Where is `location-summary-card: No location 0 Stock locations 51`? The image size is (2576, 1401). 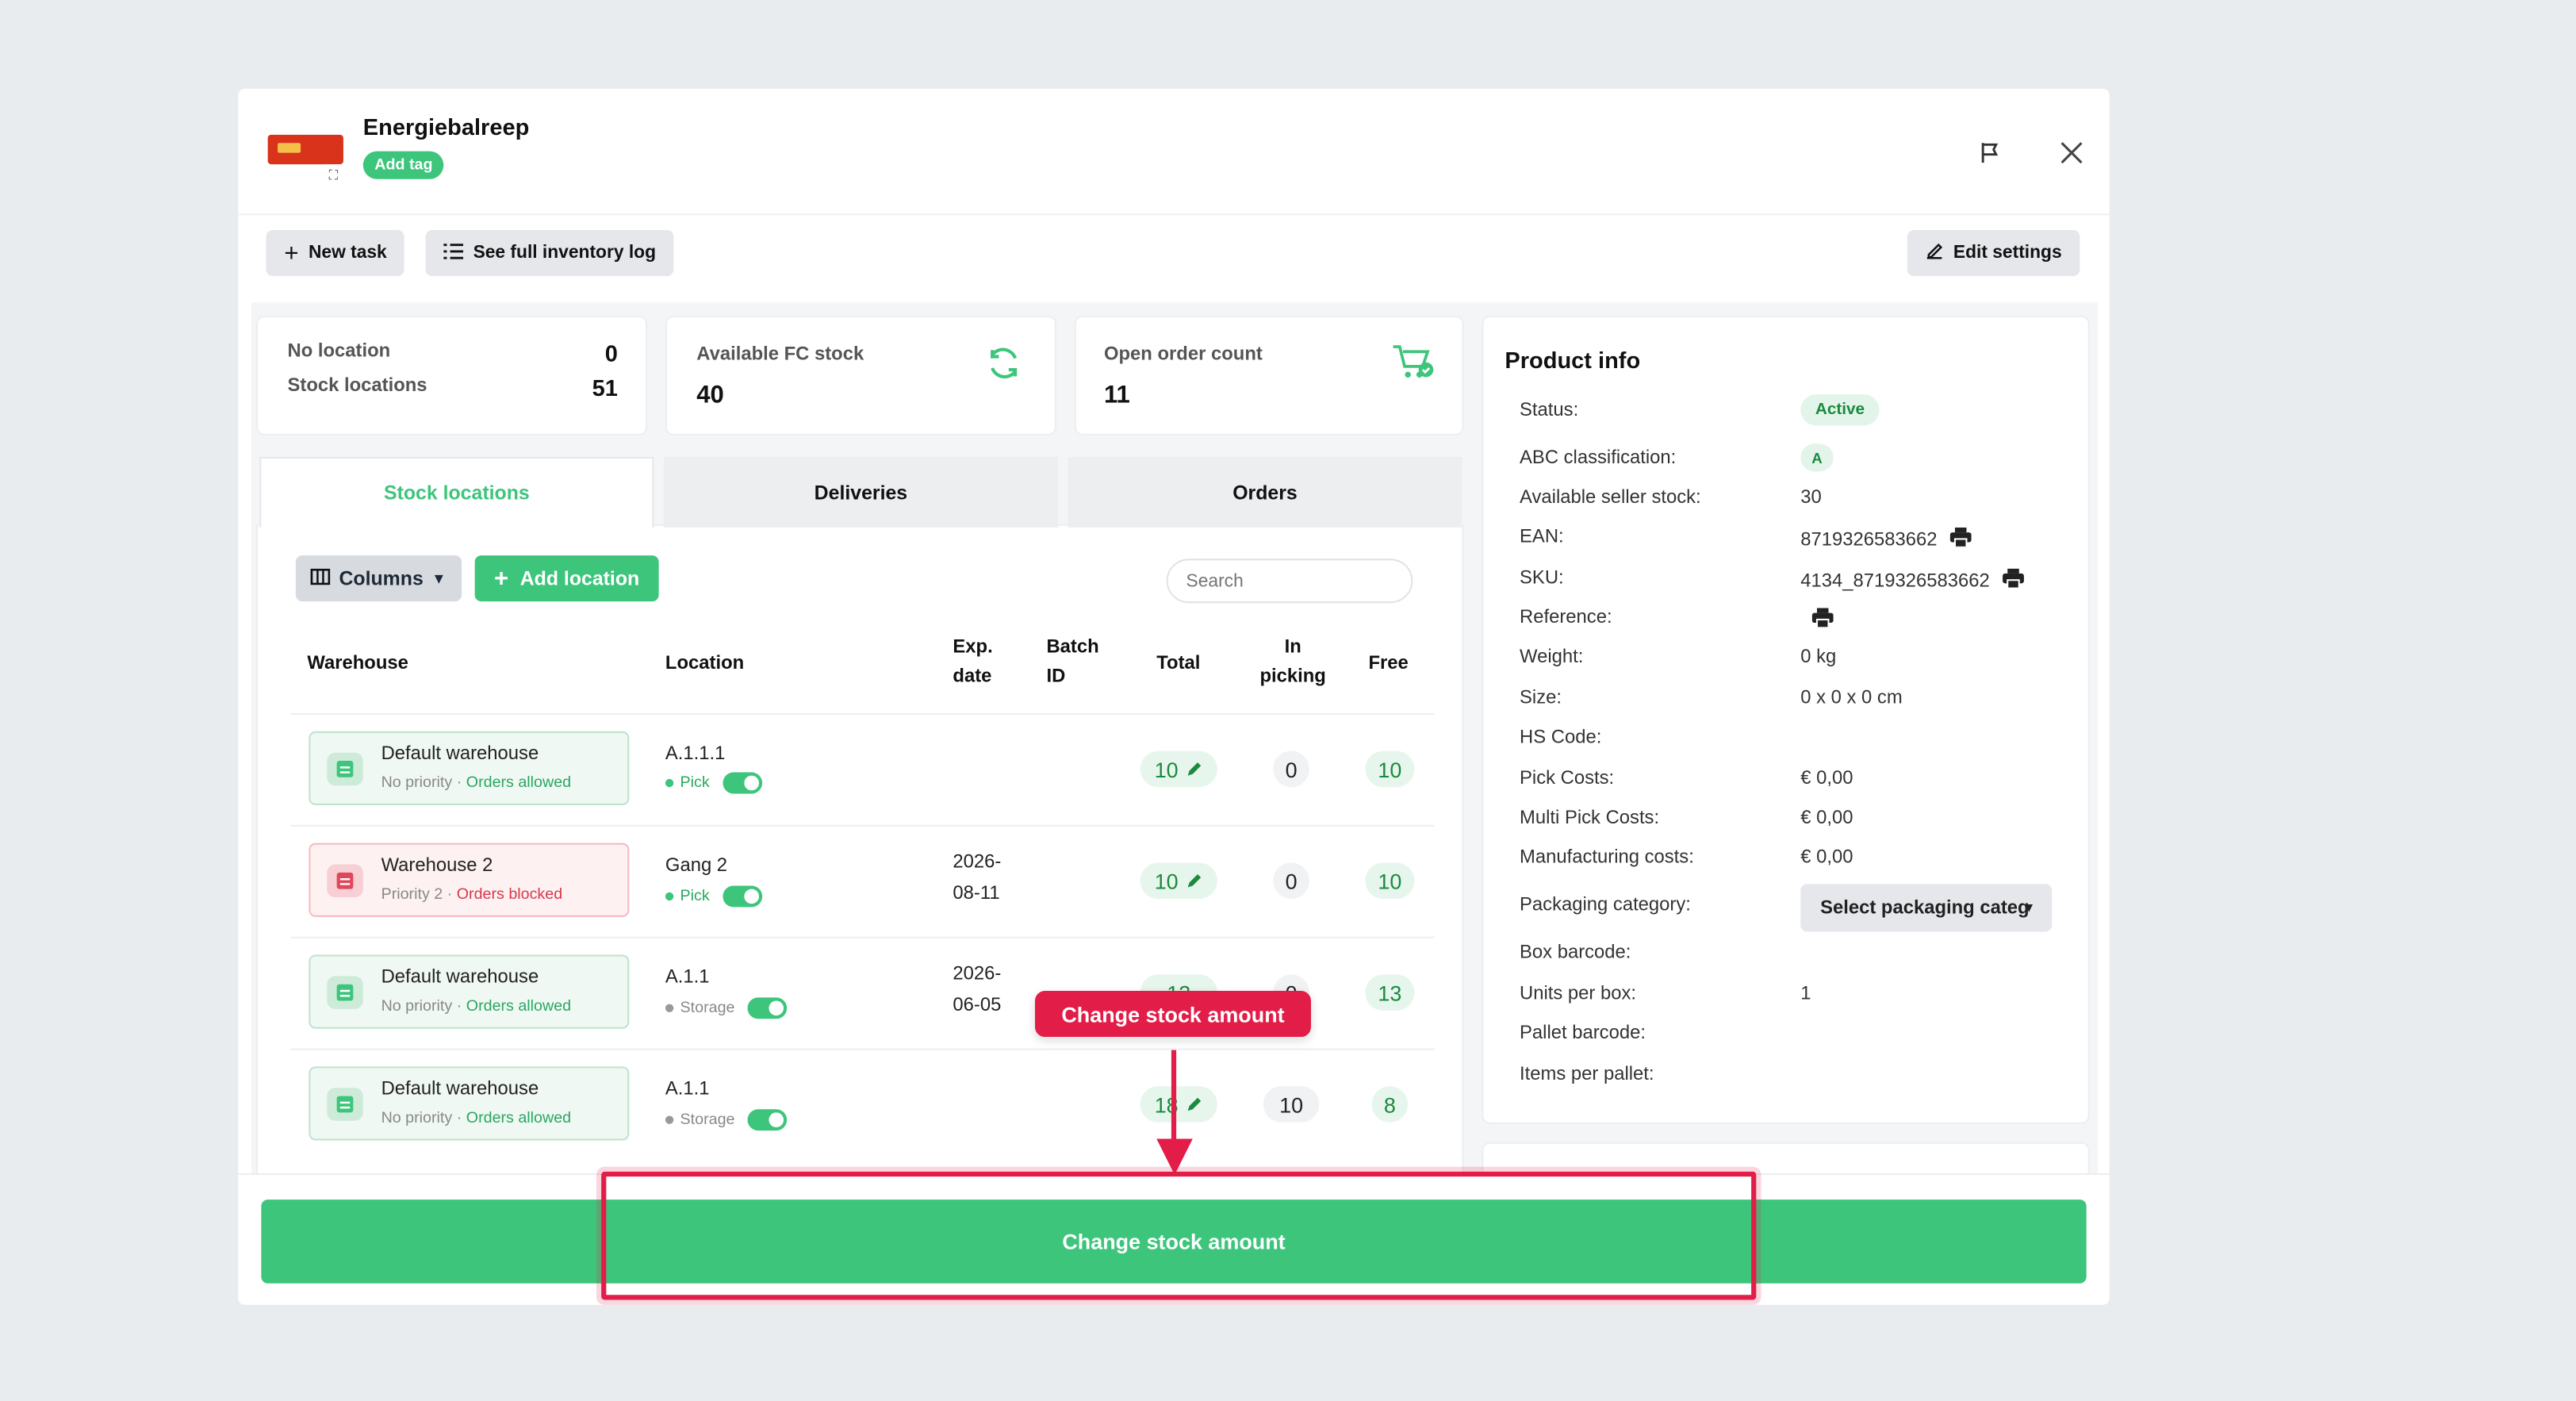 location-summary-card: No location 0 Stock locations 51 is located at coordinates (452, 375).